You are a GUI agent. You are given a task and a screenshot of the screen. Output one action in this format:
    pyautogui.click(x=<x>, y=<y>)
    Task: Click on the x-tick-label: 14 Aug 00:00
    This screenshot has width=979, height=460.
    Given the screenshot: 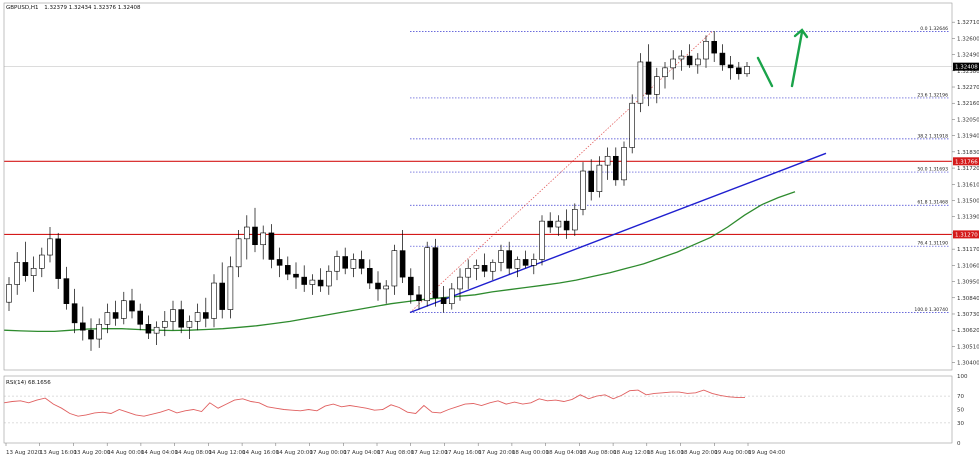 What is the action you would take?
    pyautogui.click(x=126, y=453)
    